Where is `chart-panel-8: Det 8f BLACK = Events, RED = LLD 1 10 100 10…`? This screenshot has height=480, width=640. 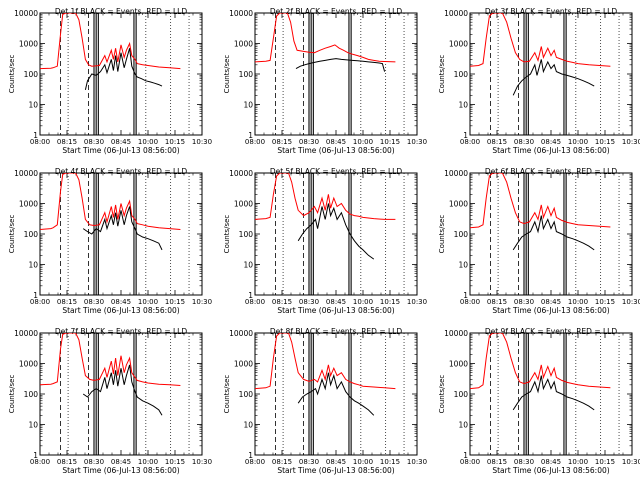 chart-panel-8: Det 8f BLACK = Events, RED = LLD 1 10 100 10… is located at coordinates (325, 401).